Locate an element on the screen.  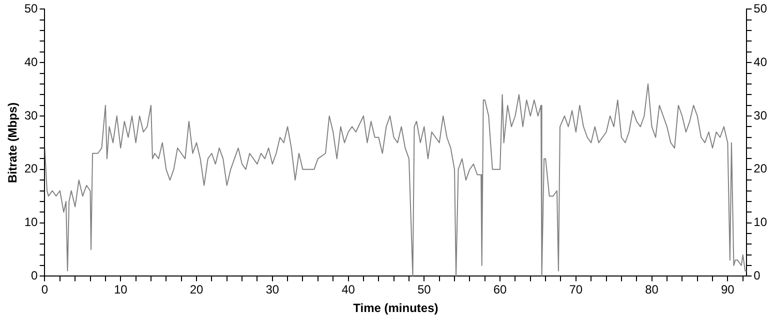
y2-tick-label: 30 is located at coordinates (761, 115).